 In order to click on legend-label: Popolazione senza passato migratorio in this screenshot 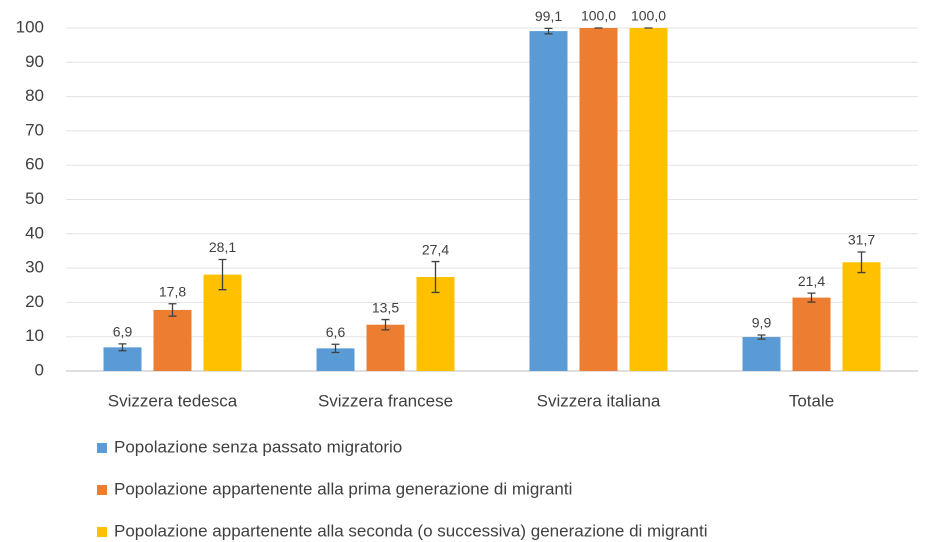, I will do `click(258, 446)`.